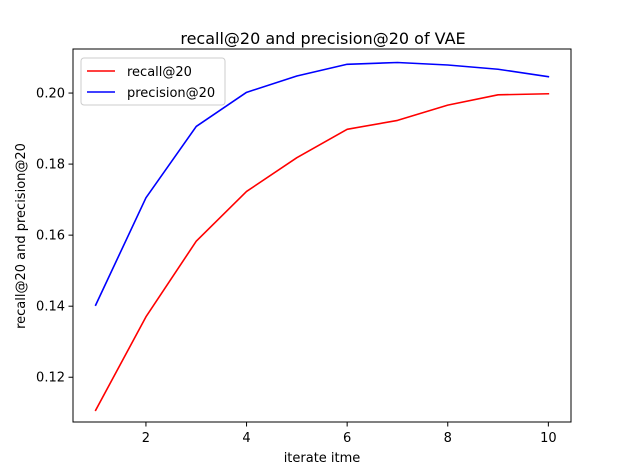 The image size is (623, 466). What do you see at coordinates (322, 458) in the screenshot?
I see `x-axis-label: iterate itme` at bounding box center [322, 458].